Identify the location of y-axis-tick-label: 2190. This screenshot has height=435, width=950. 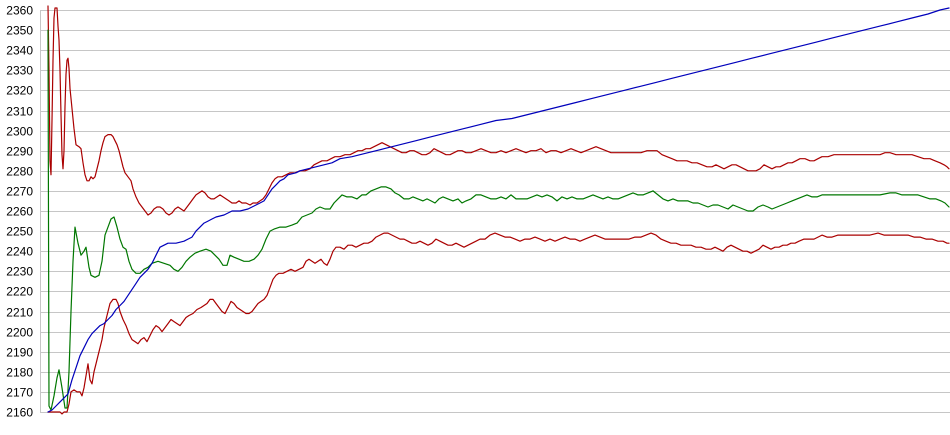
(19, 353).